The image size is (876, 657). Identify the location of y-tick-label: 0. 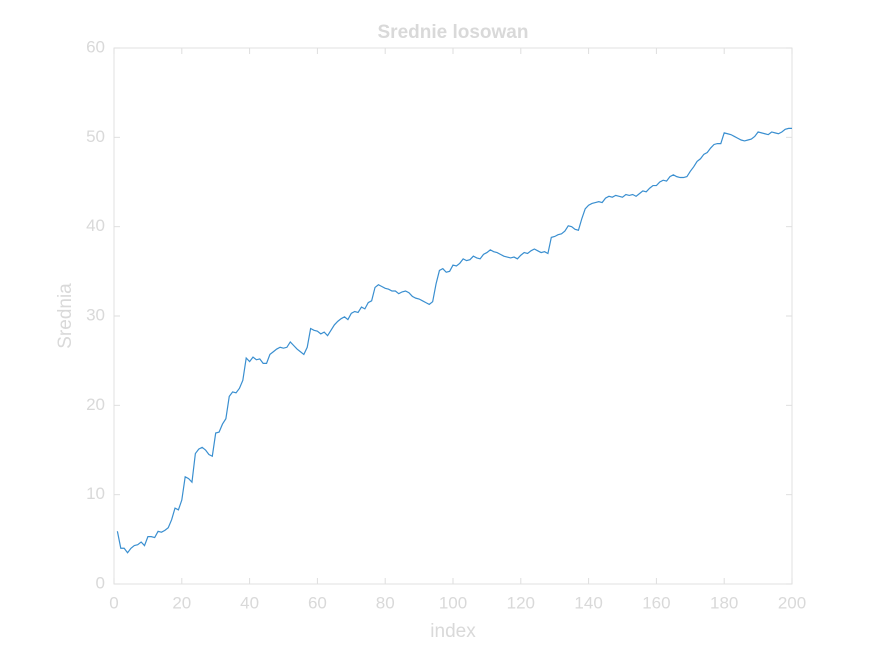
(100, 582).